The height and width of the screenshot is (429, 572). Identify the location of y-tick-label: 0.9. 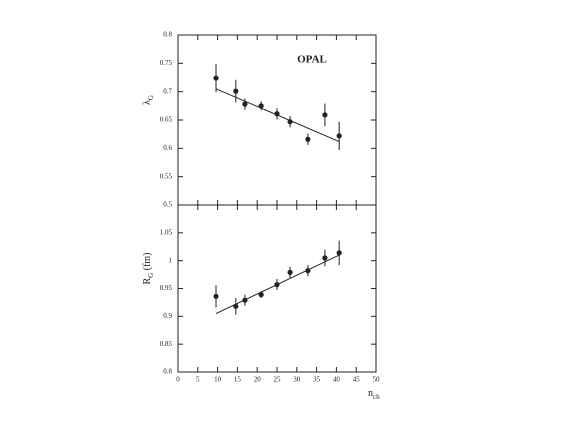
(167, 316).